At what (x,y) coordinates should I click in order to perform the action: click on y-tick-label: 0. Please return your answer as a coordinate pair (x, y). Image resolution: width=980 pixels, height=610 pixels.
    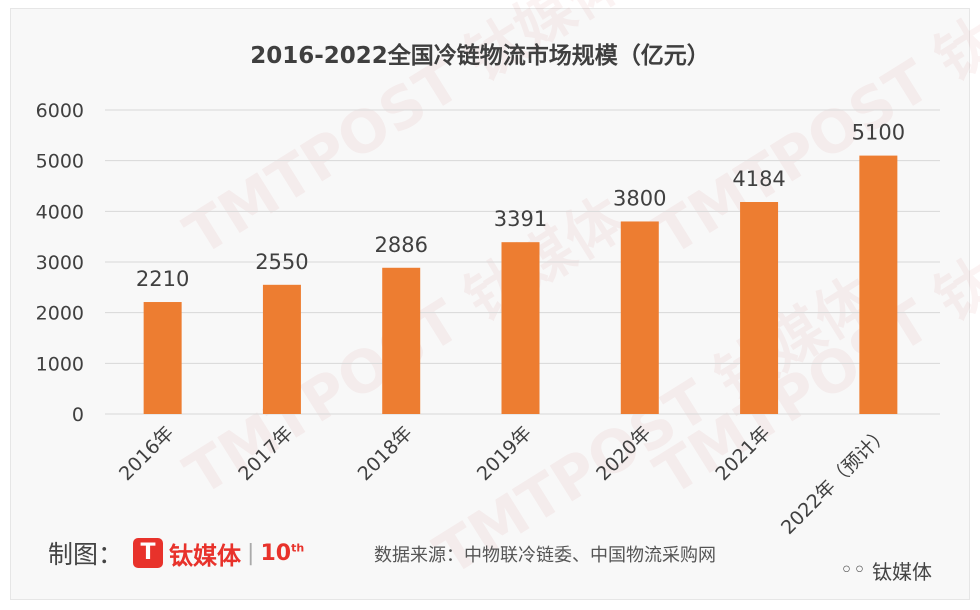
    Looking at the image, I should click on (78, 415).